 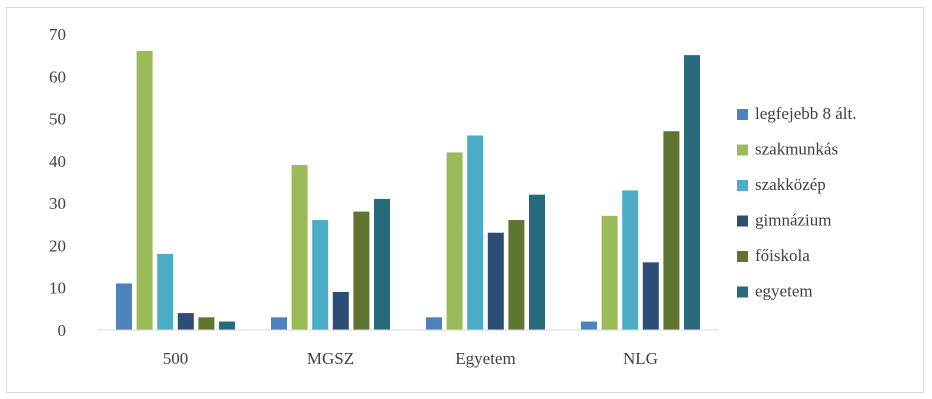 What do you see at coordinates (796, 149) in the screenshot?
I see `legend-label: szakmunkás` at bounding box center [796, 149].